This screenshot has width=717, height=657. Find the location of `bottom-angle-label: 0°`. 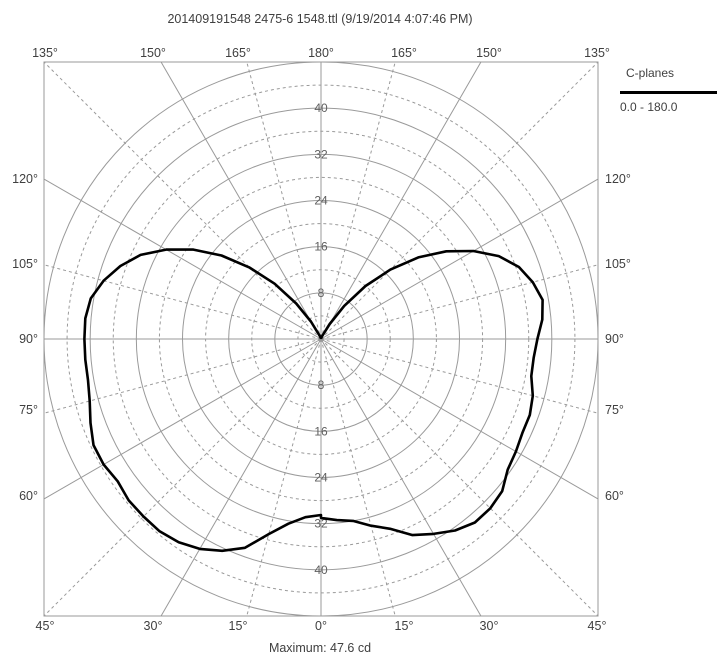

bottom-angle-label: 0° is located at coordinates (321, 626).